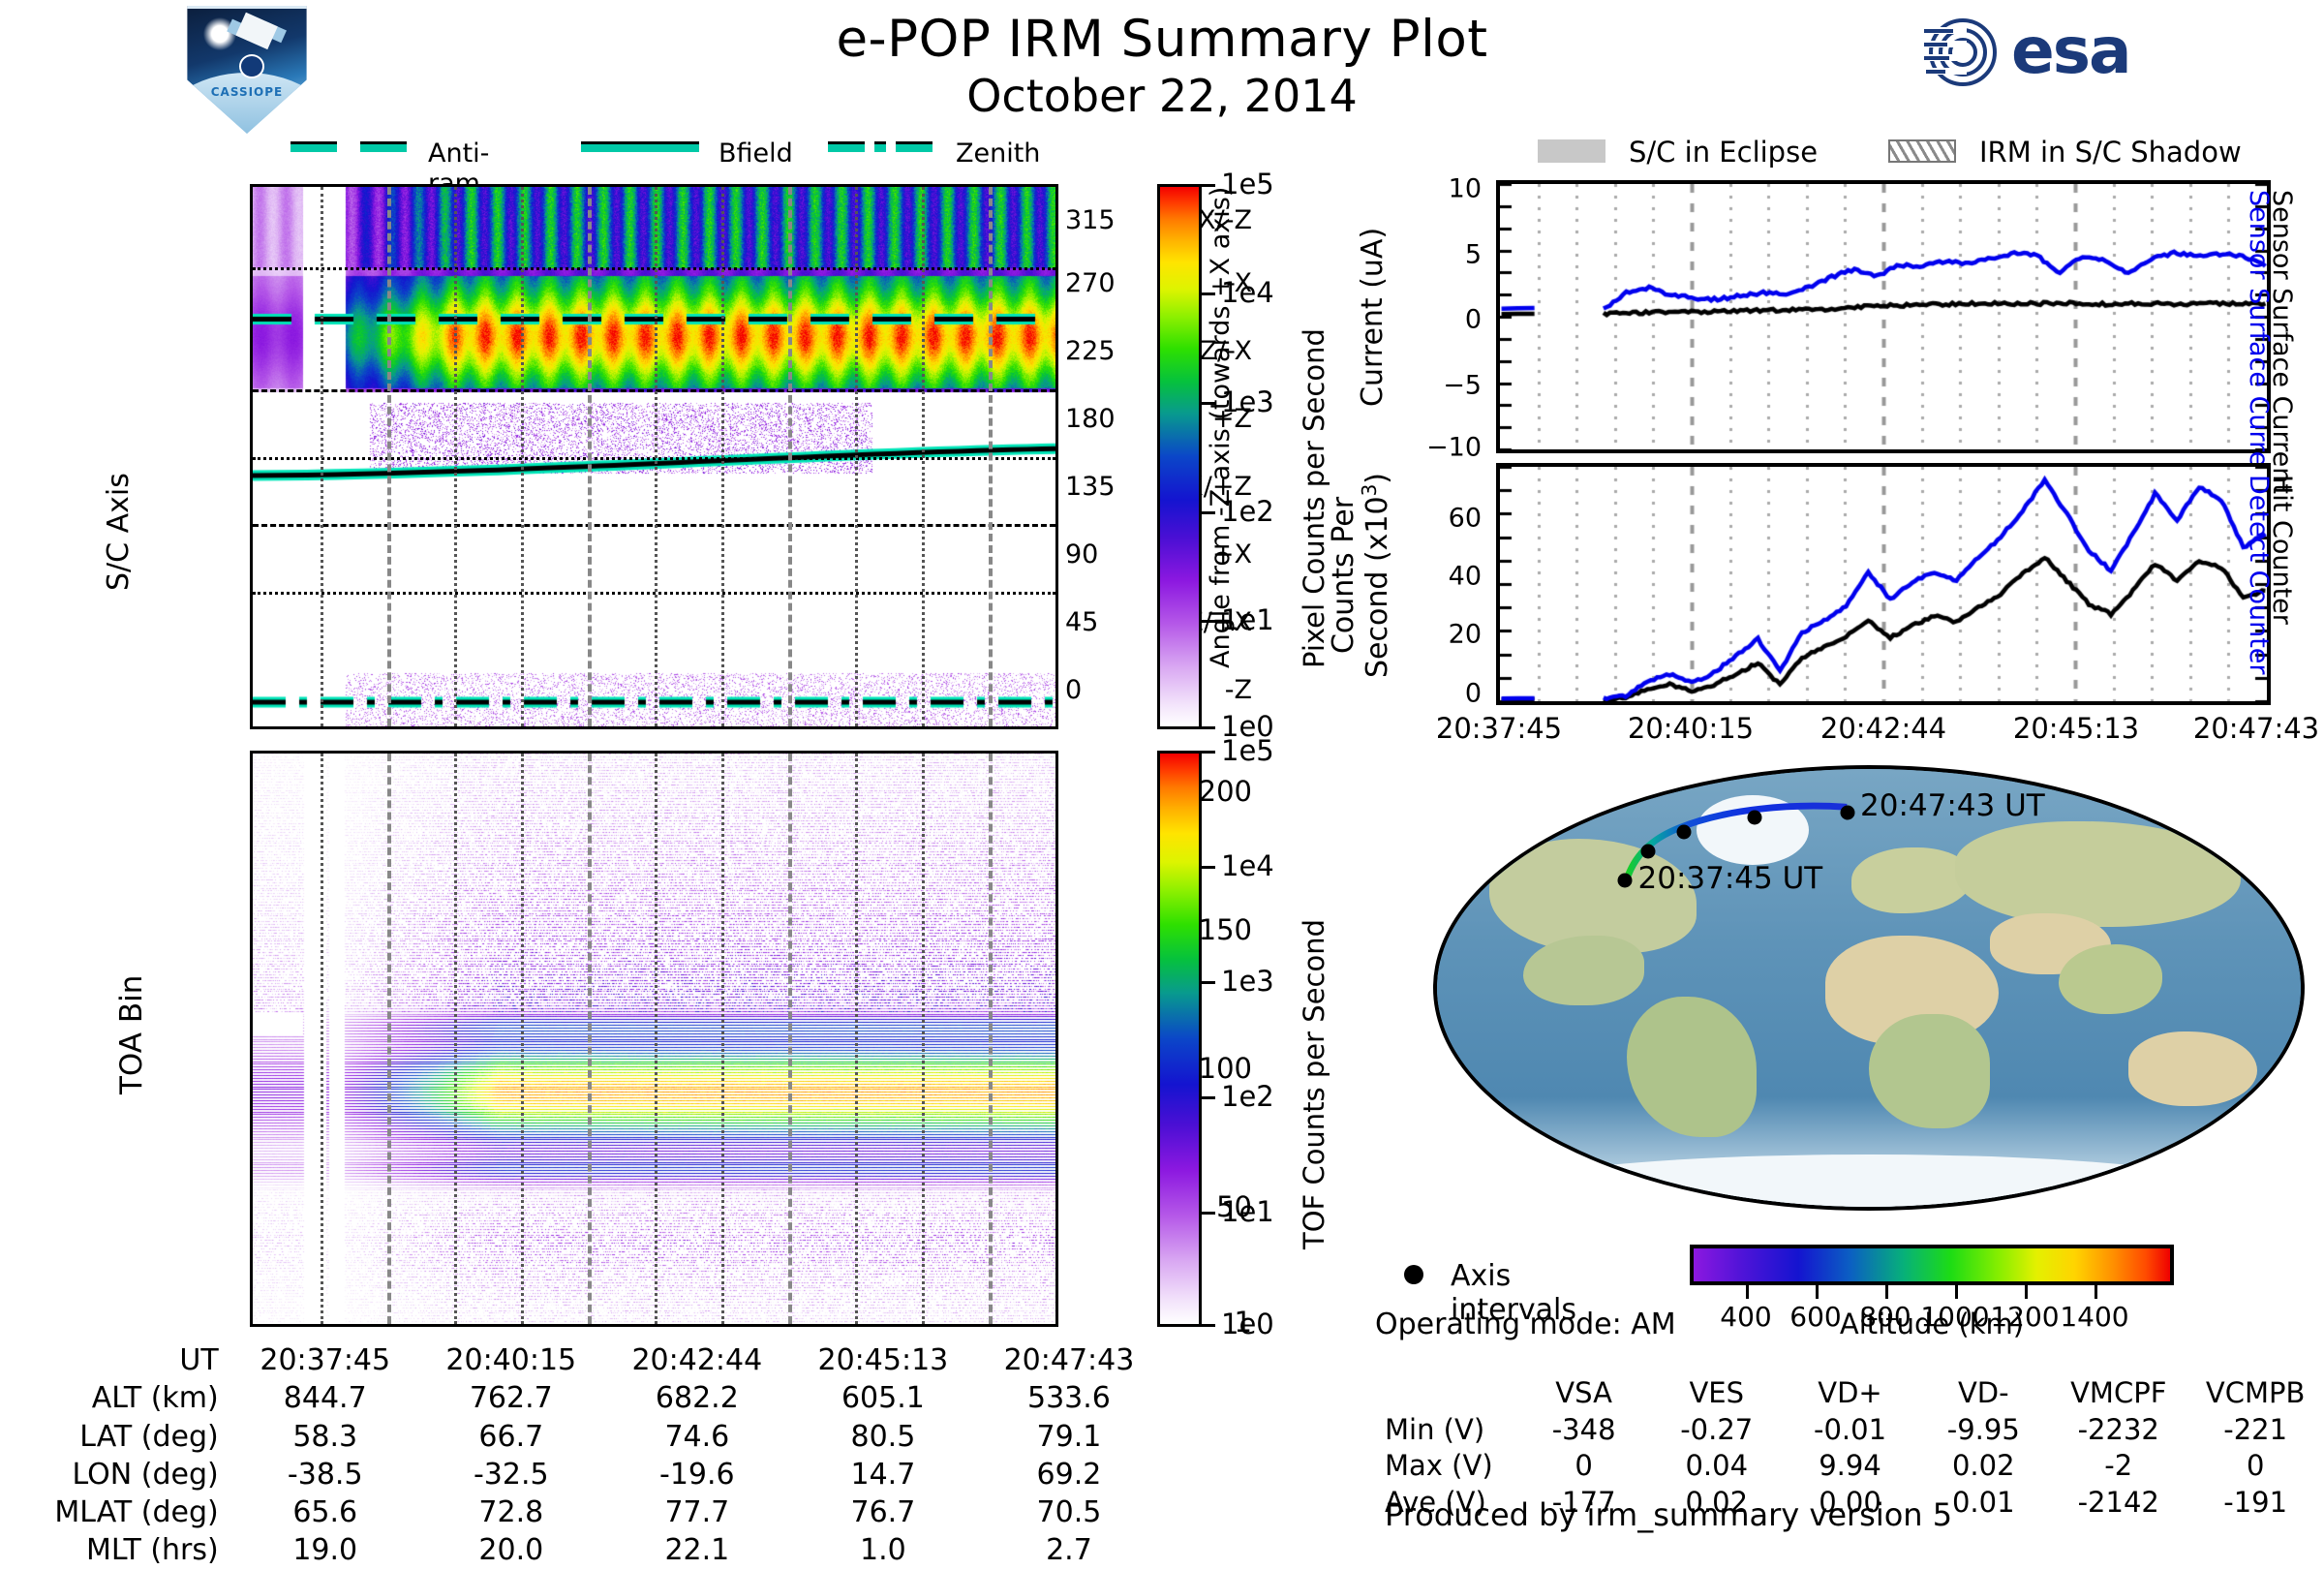 The width and height of the screenshot is (2324, 1570). I want to click on toa-ytick-200: 200, so click(1225, 791).